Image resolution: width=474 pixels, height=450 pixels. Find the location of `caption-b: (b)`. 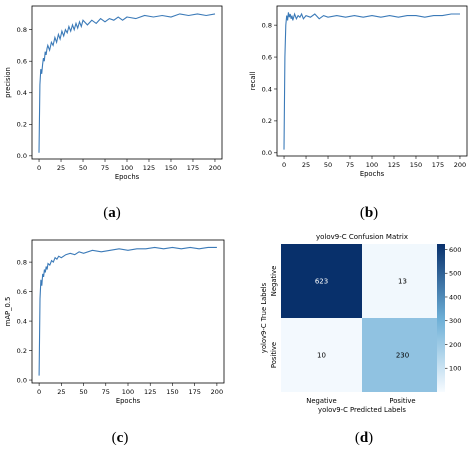

caption-b: (b) is located at coordinates (369, 213).